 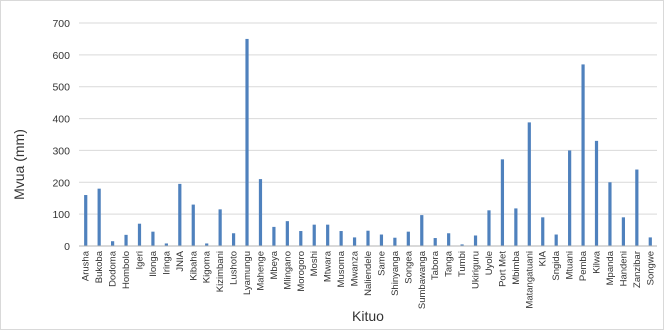 I want to click on bar-lushoto, so click(x=233, y=239).